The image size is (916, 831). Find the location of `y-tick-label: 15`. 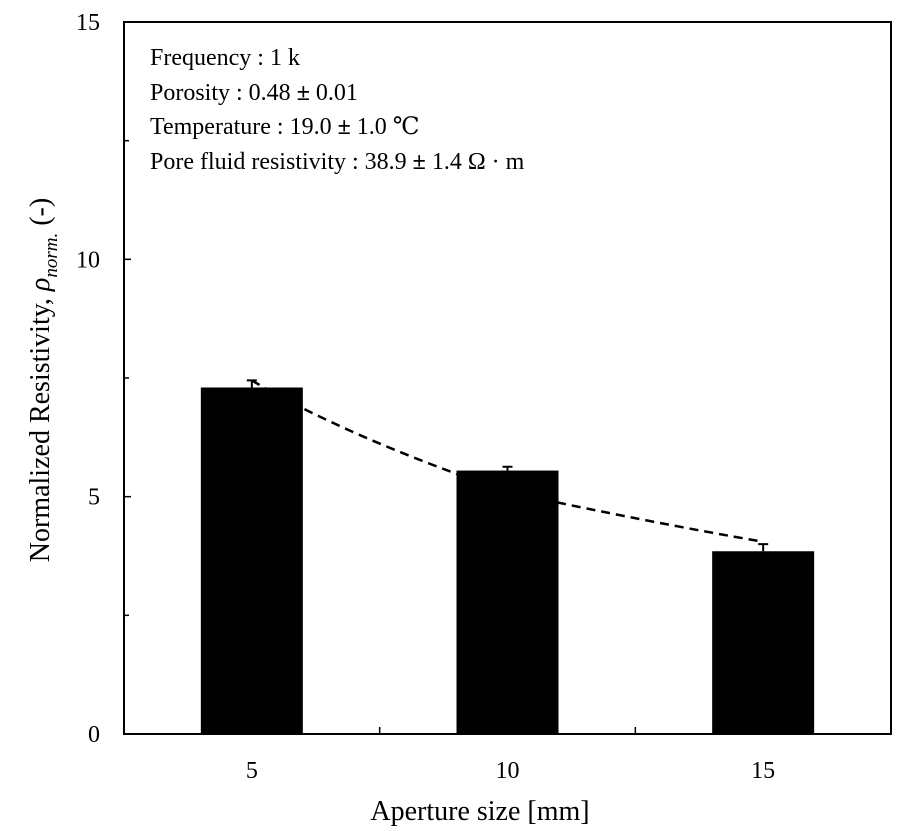

y-tick-label: 15 is located at coordinates (88, 23).